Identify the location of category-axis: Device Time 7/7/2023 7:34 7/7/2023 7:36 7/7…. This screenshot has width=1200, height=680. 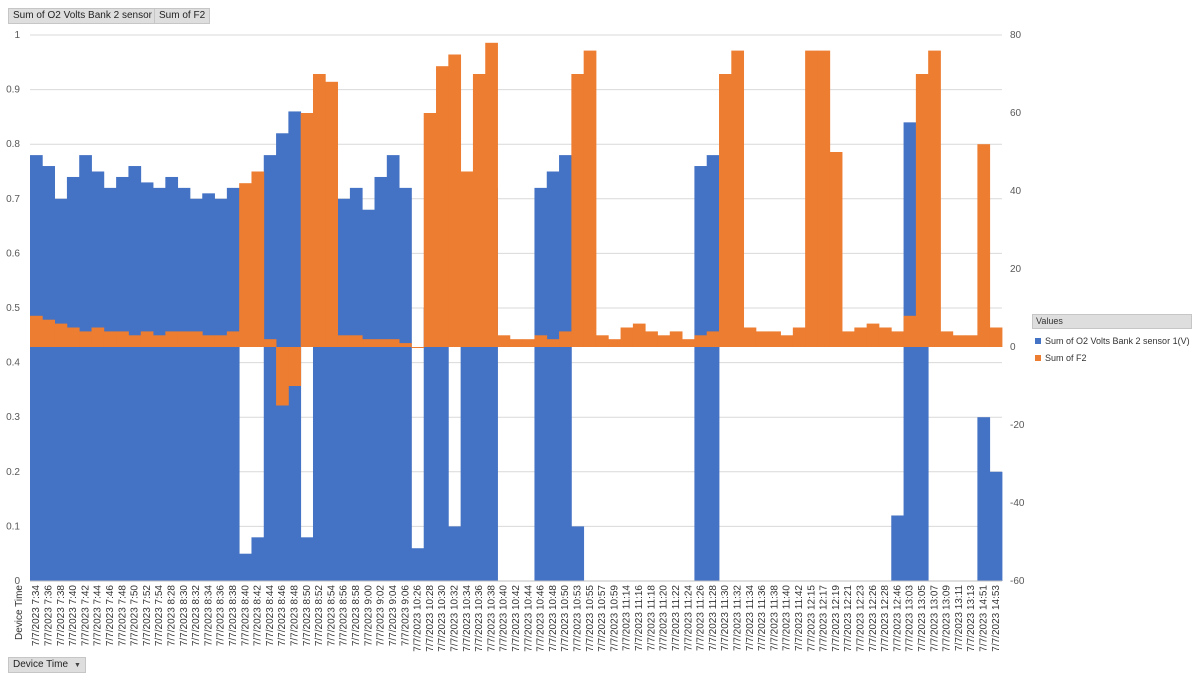
(508, 616).